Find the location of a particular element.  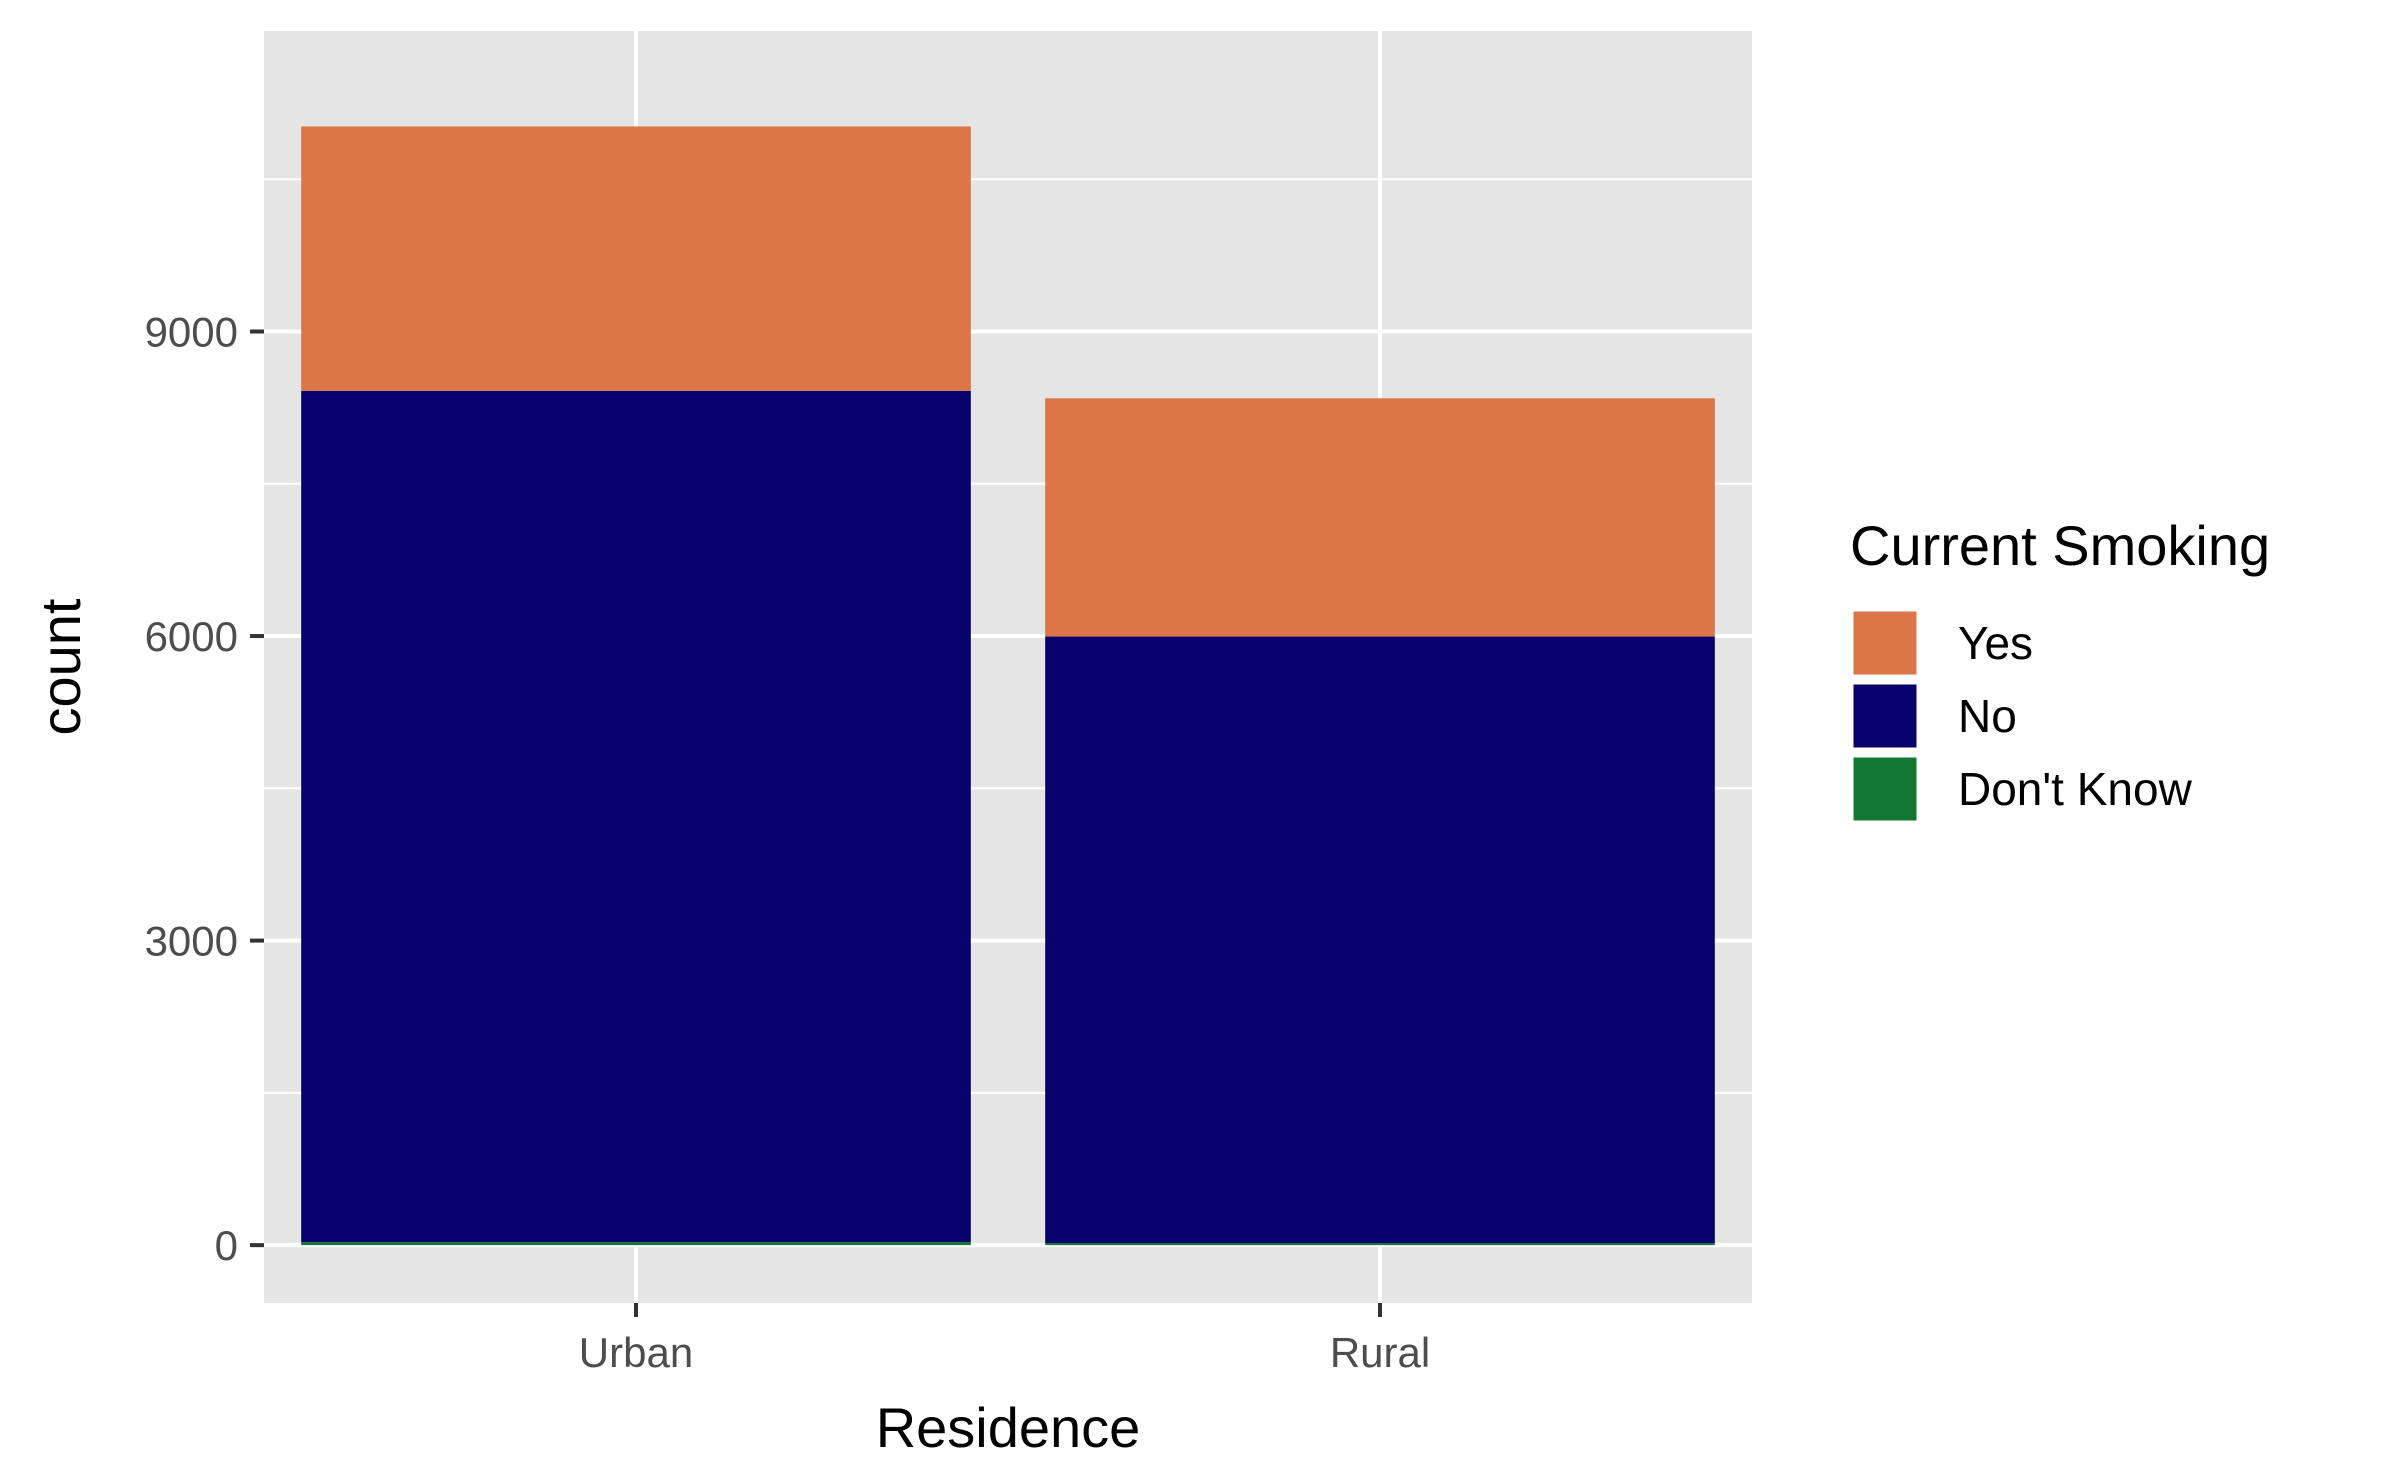

legend-title: Current Smoking is located at coordinates (2060, 545).